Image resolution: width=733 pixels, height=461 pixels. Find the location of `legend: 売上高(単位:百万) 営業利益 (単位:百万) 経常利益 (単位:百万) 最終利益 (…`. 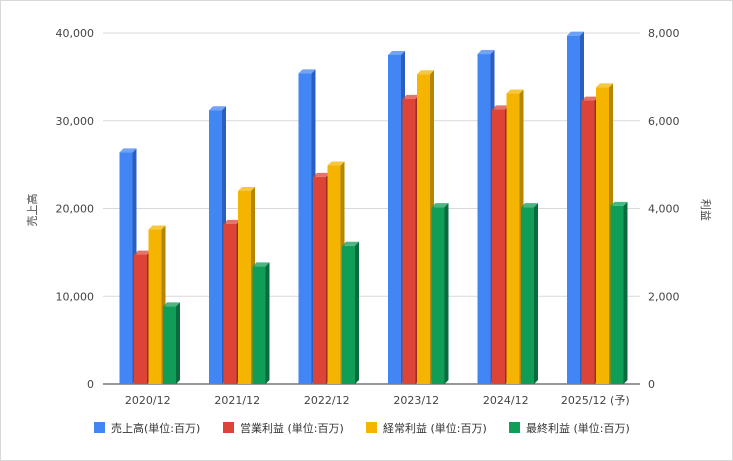

legend: 売上高(単位:百万) 営業利益 (単位:百万) 経常利益 (単位:百万) 最終利益 (… is located at coordinates (362, 428).